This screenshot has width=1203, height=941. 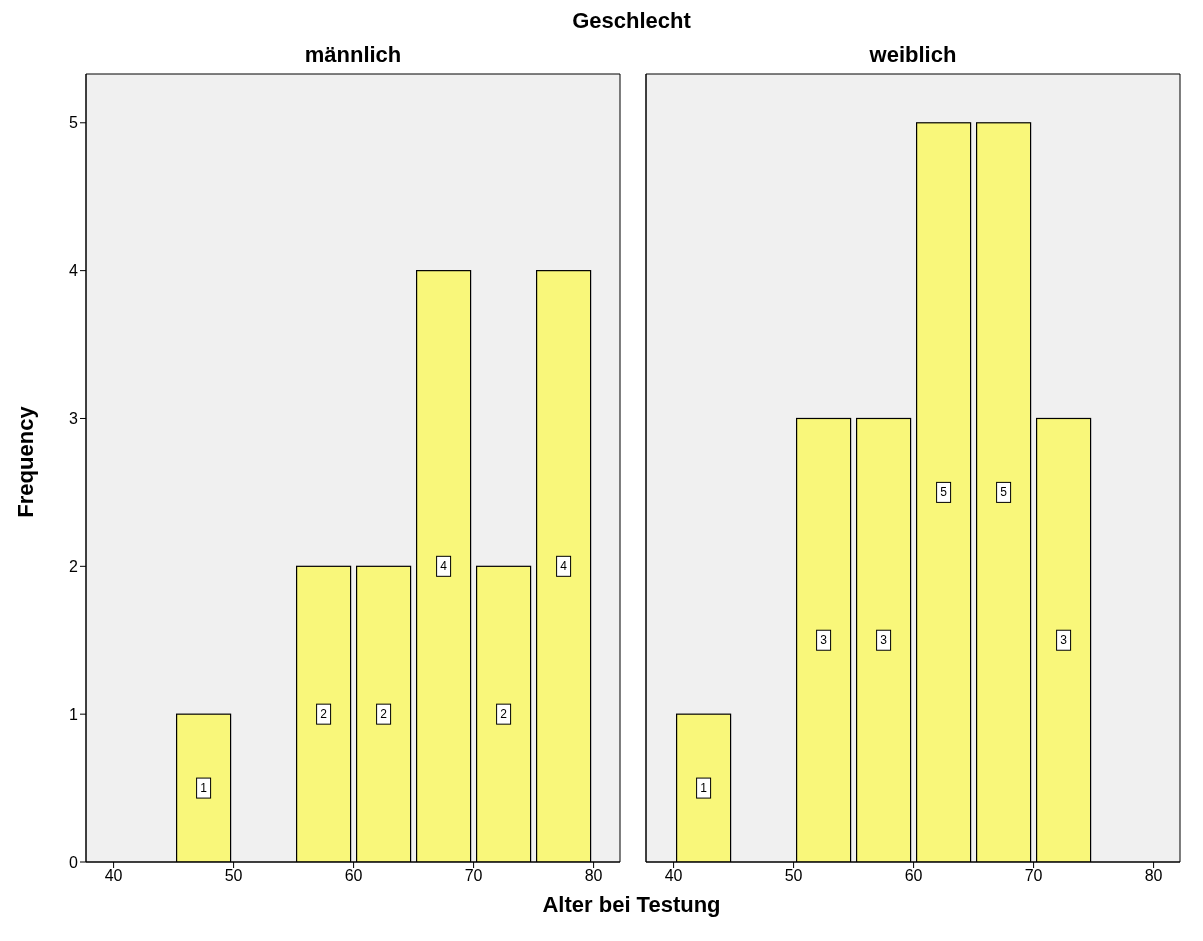 What do you see at coordinates (353, 55) in the screenshot?
I see `chart-title: männlich` at bounding box center [353, 55].